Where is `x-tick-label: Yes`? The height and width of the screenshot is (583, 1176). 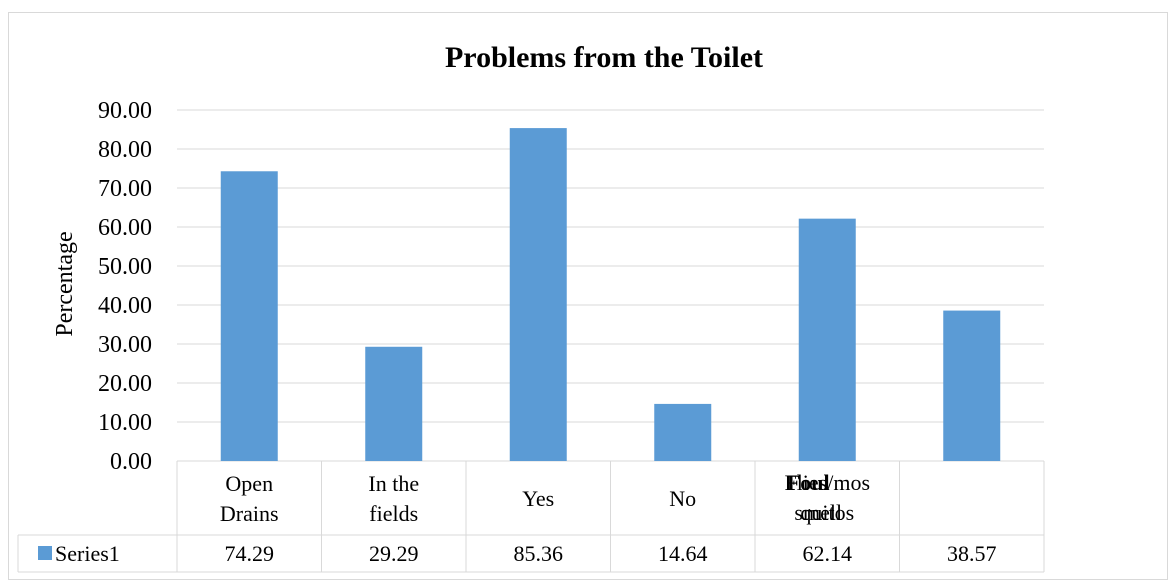 x-tick-label: Yes is located at coordinates (538, 498).